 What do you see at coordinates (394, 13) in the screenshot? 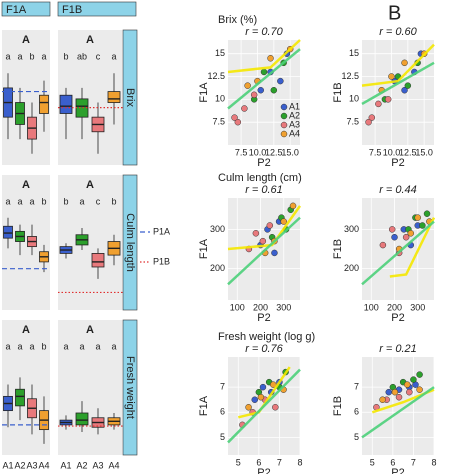
I see `panel-label: B` at bounding box center [394, 13].